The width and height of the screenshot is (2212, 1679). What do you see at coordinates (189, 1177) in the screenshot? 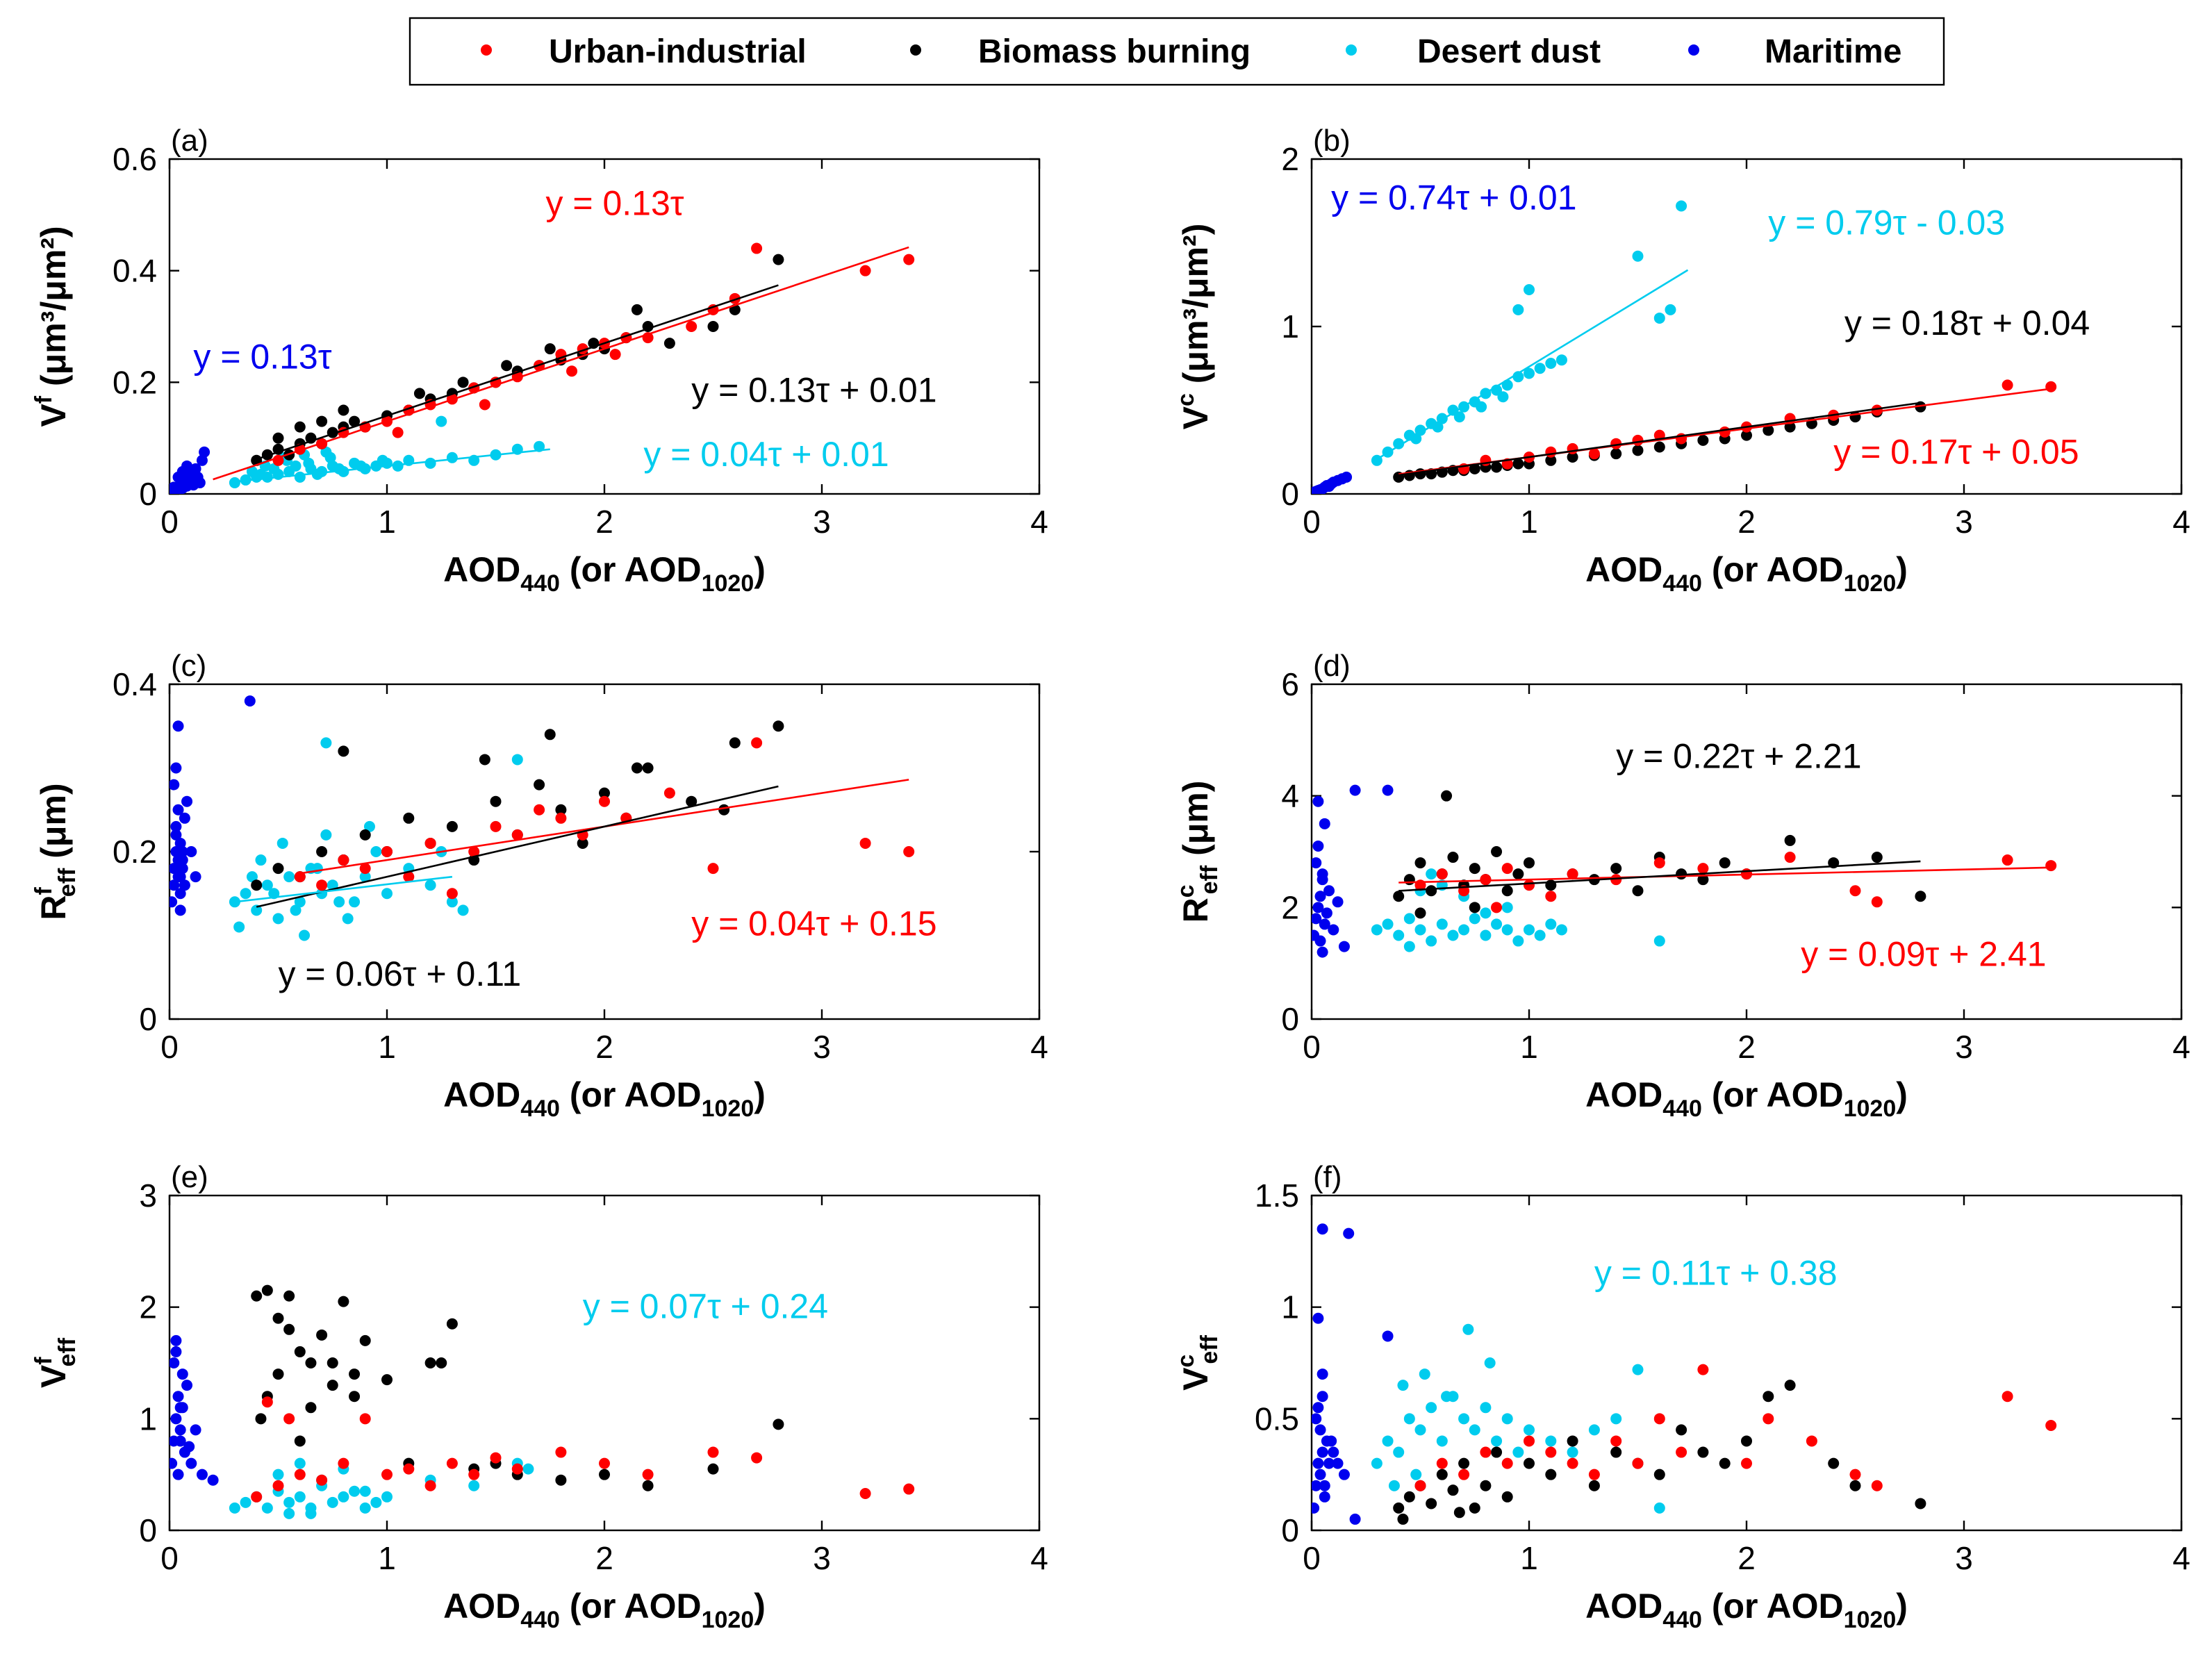
I see `panel-label: (e)` at bounding box center [189, 1177].